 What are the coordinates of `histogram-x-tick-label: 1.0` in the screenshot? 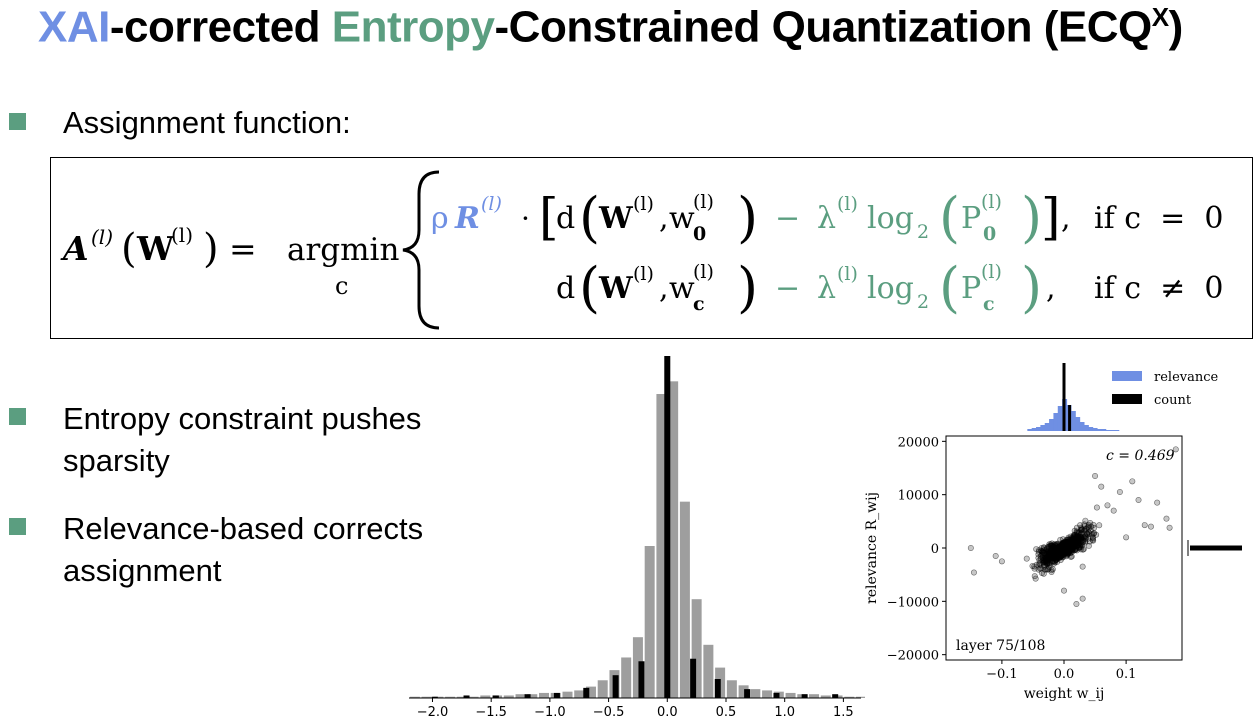 It's located at (784, 712).